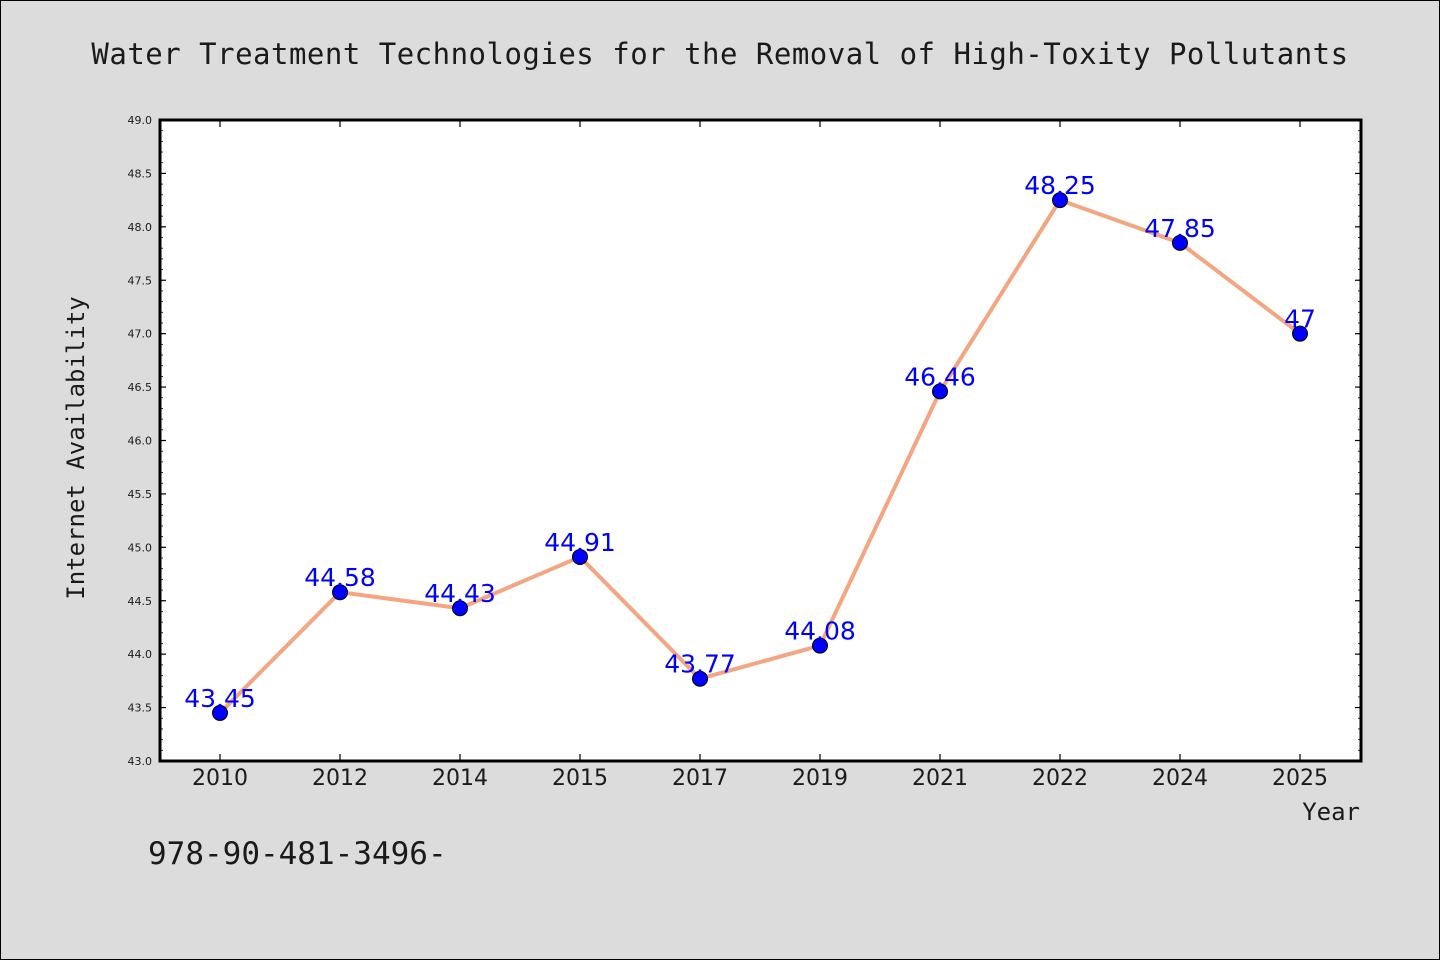  Describe the element at coordinates (820, 631) in the screenshot. I see `data-label-2019: 44.08` at that location.